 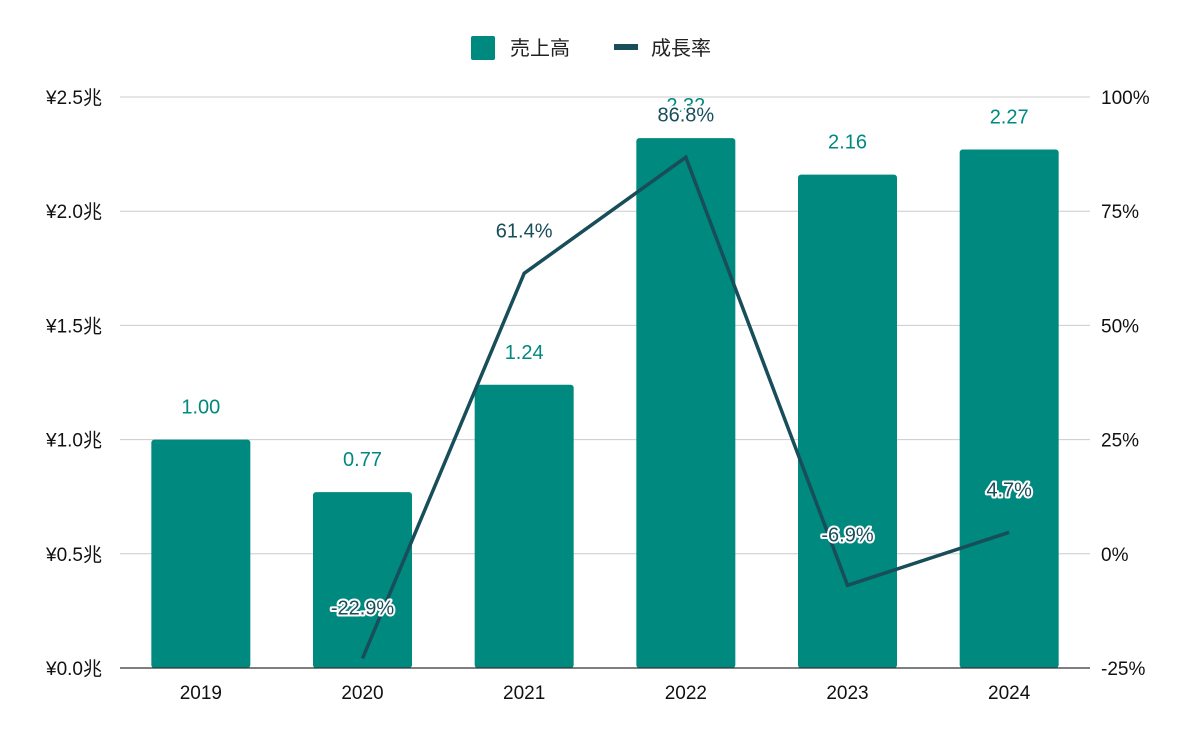 What do you see at coordinates (73, 383) in the screenshot?
I see `y-axis-left: ¥0.0兆 ¥0.5兆 ¥1.0兆 ¥1.5兆 ¥2.0兆 ¥2.5兆` at bounding box center [73, 383].